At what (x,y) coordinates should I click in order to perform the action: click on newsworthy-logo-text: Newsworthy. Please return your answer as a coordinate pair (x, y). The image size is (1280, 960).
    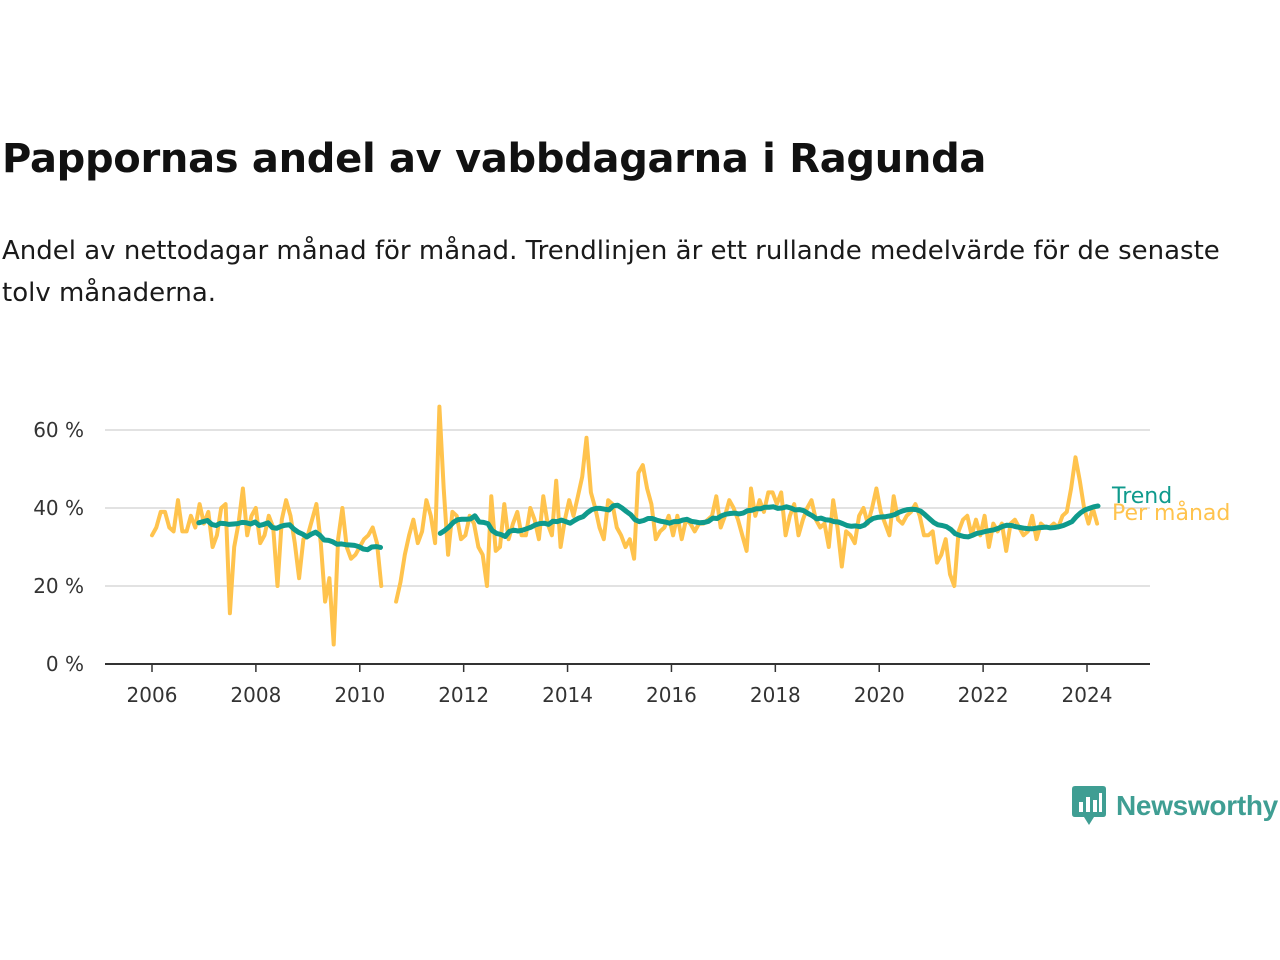
    Looking at the image, I should click on (1197, 805).